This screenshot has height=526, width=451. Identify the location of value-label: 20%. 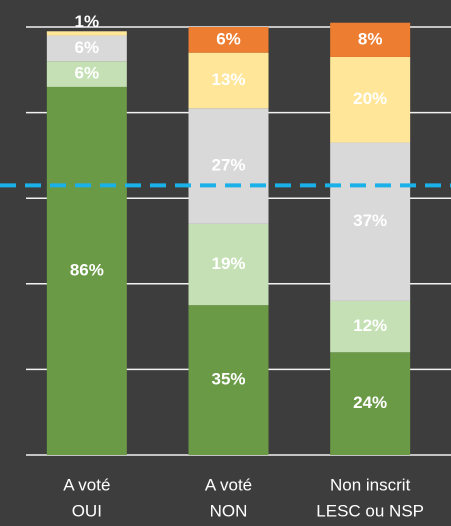
(370, 98).